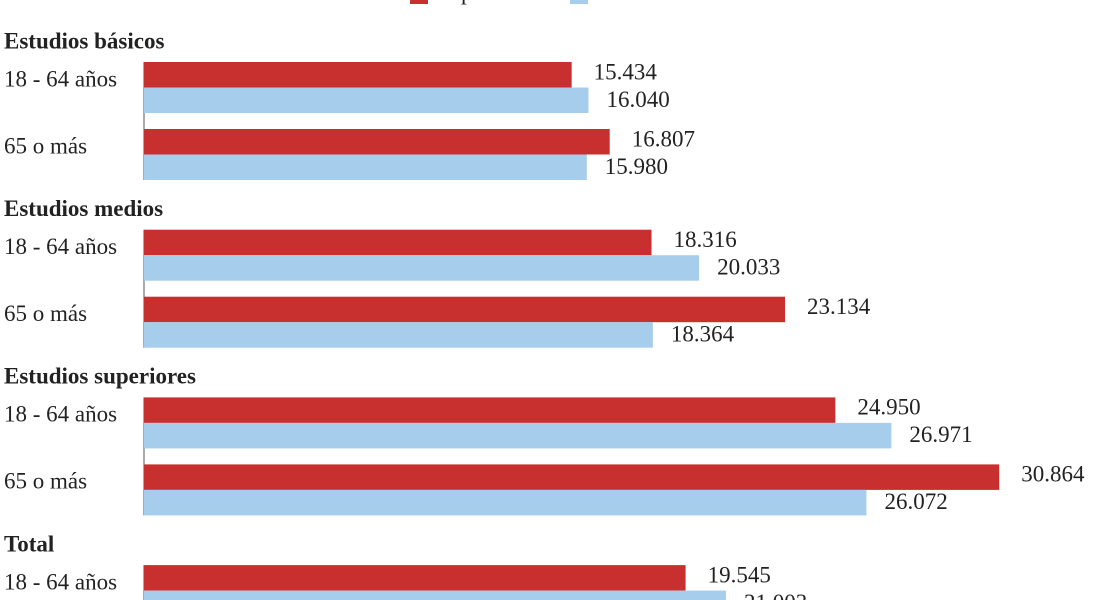  Describe the element at coordinates (1053, 474) in the screenshot. I see `value-label: 30.864` at that location.